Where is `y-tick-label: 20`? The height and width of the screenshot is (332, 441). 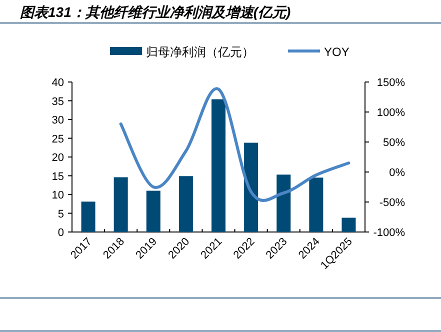 y-tick-label: 20 is located at coordinates (58, 158).